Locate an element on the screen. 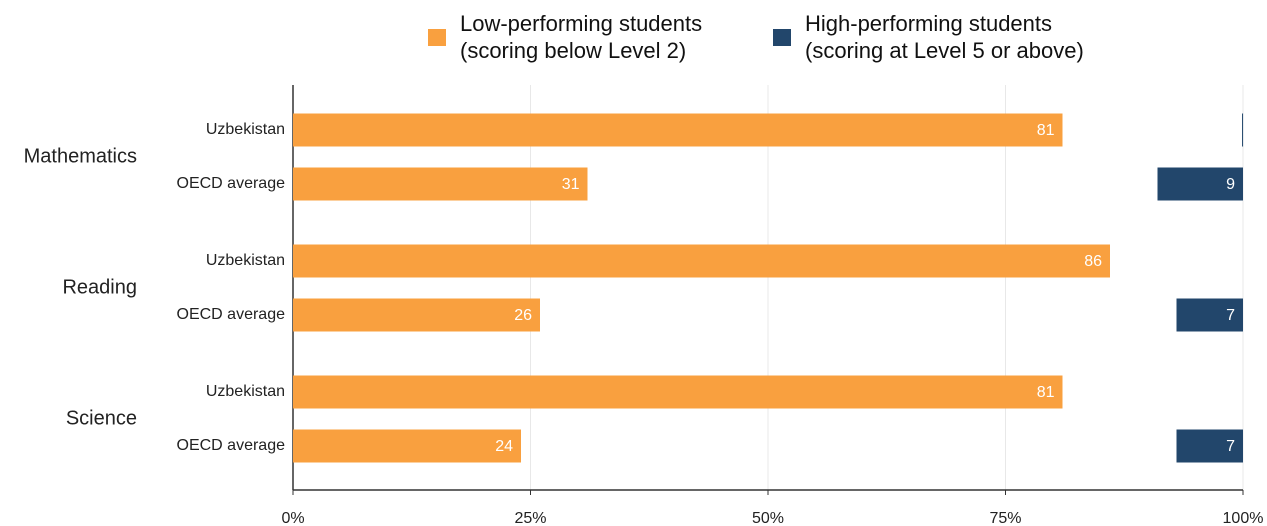 The height and width of the screenshot is (526, 1267). x-tick-label: 0% is located at coordinates (292, 518).